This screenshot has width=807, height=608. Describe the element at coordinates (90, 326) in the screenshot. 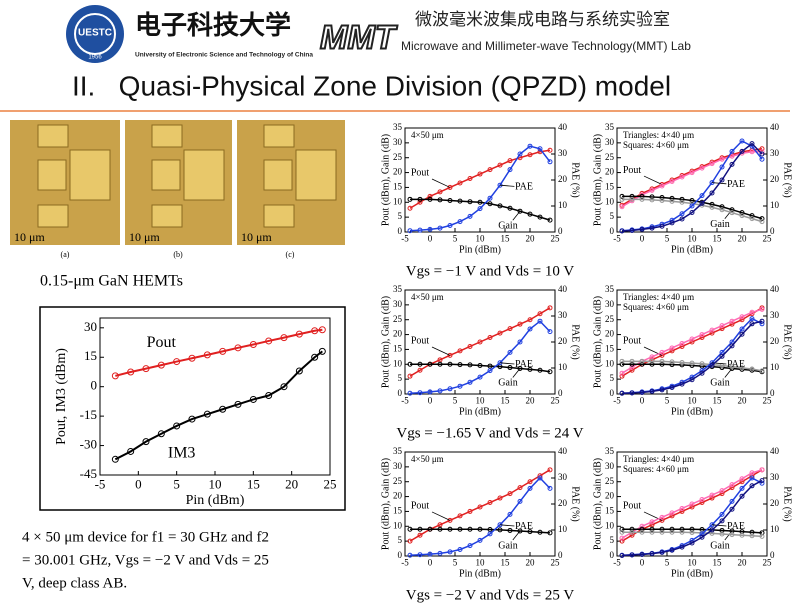

I see `y-tick-label: 30` at that location.